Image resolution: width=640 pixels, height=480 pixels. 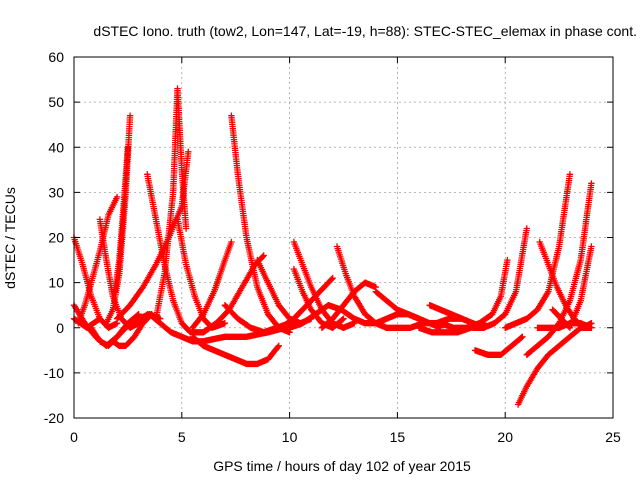 I want to click on y-tick-label: 20, so click(x=56, y=238).